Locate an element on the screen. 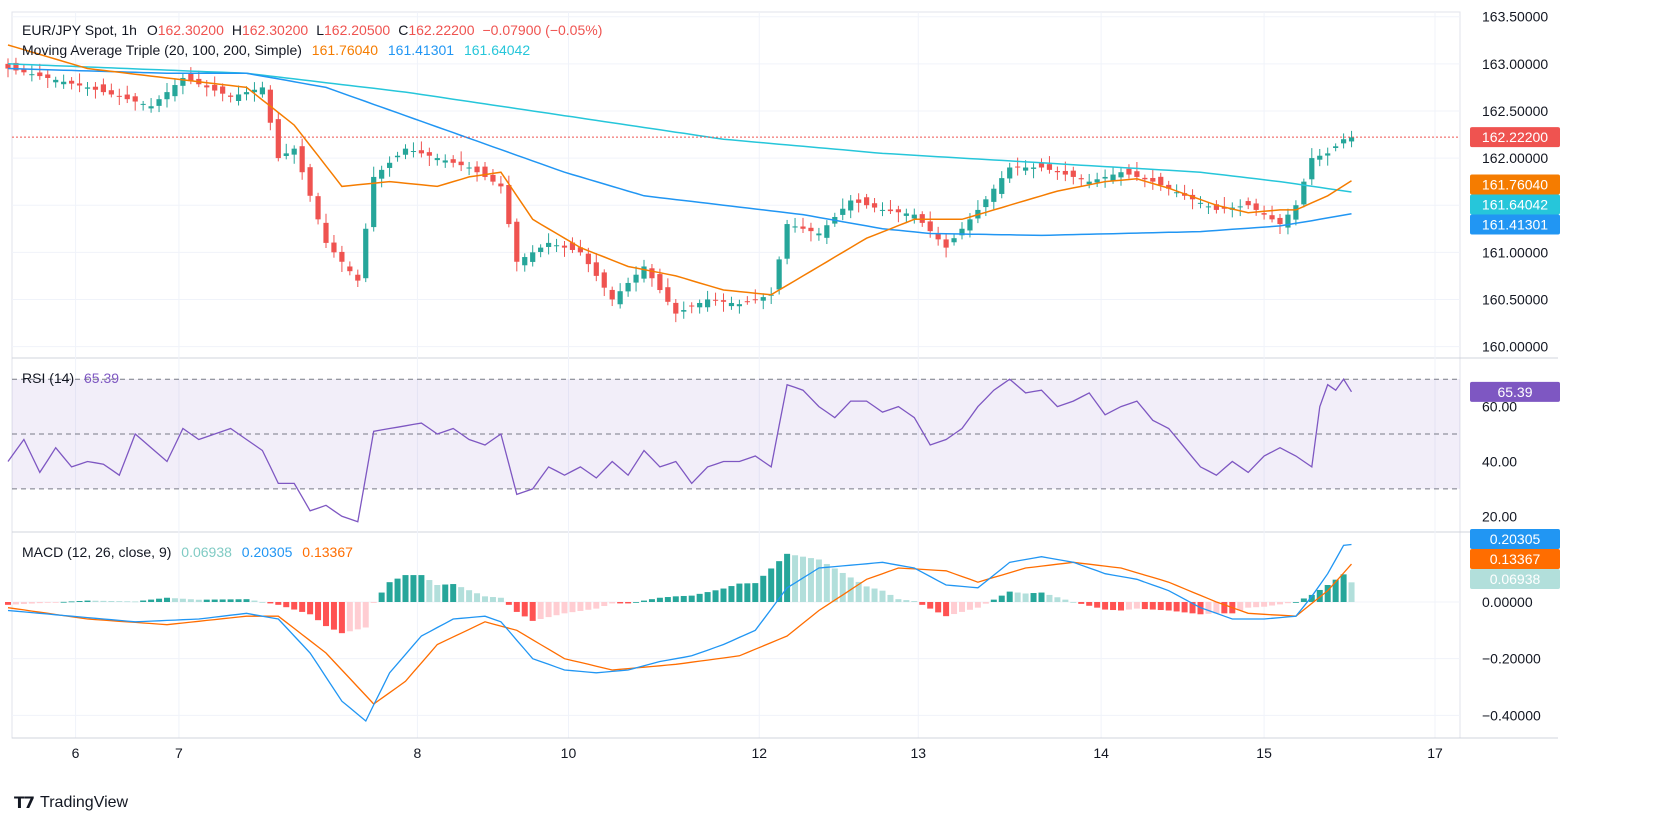  macd-signal-value: 0.13367 is located at coordinates (327, 552).